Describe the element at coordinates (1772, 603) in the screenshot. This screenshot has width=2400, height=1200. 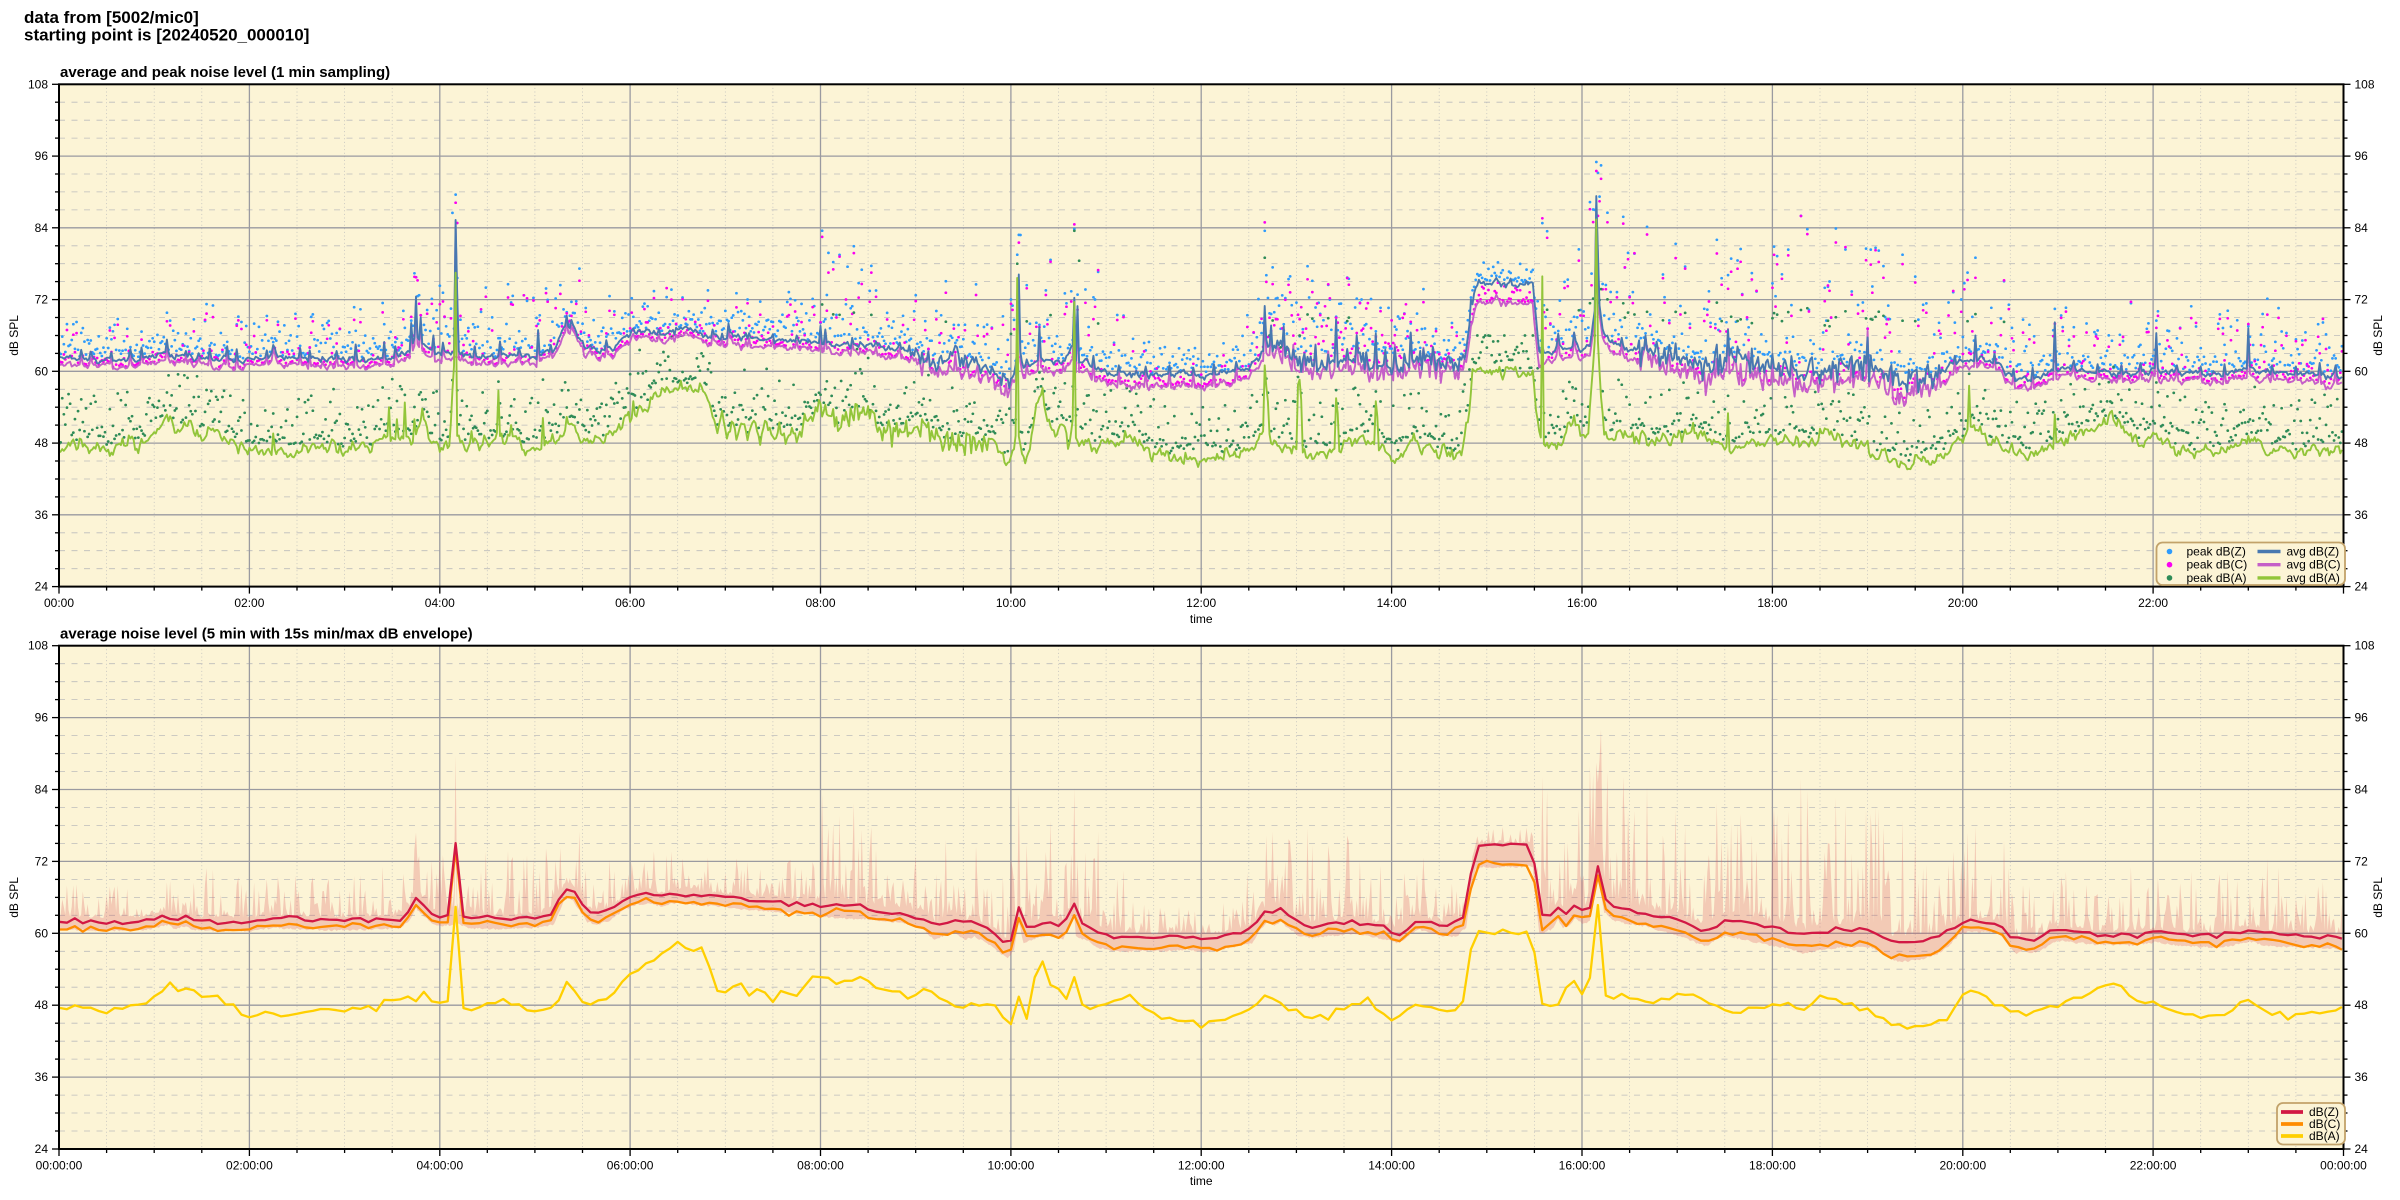
I see `svg-text: 18:00` at that location.